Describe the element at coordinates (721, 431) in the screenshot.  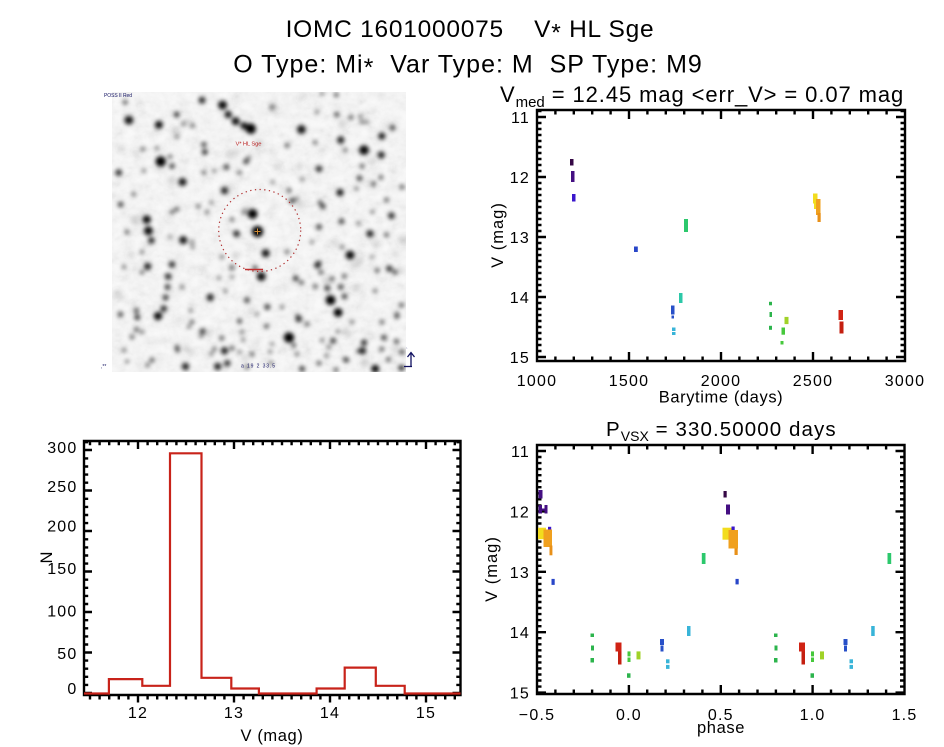
I see `svg-text: PVSX = 330.50000 days` at that location.